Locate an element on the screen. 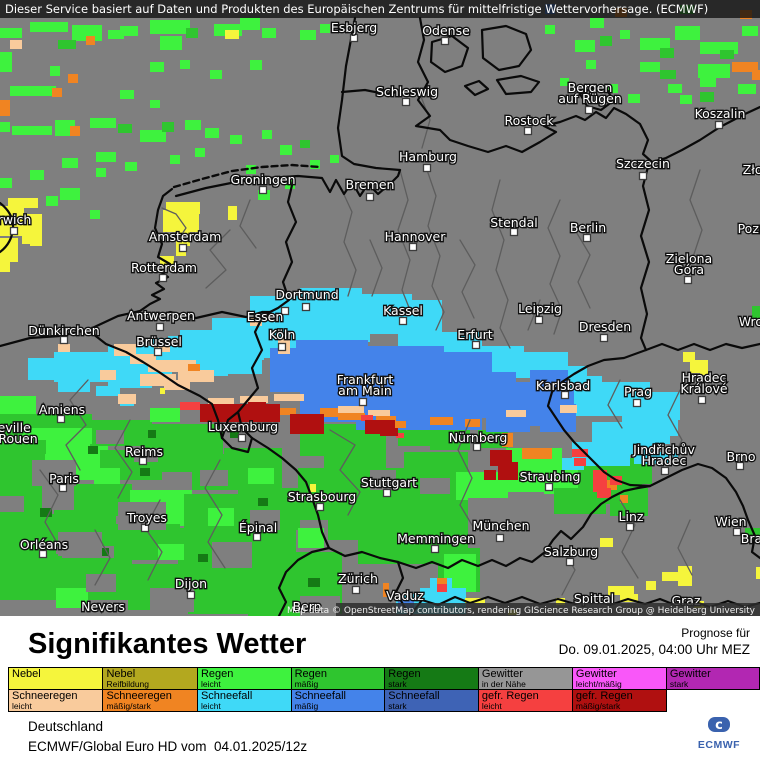 The height and width of the screenshot is (760, 760). city-label: München is located at coordinates (501, 530).